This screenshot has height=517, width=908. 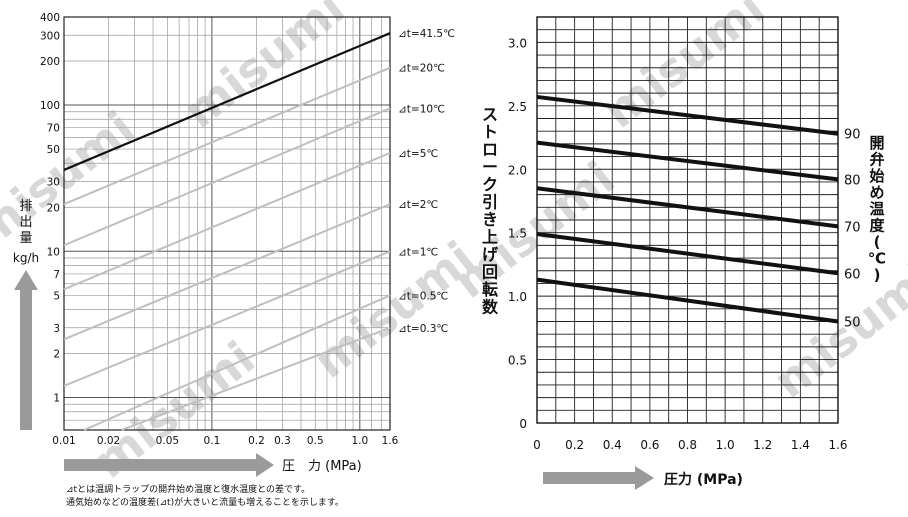 What do you see at coordinates (852, 323) in the screenshot?
I see `right-series-label: 50` at bounding box center [852, 323].